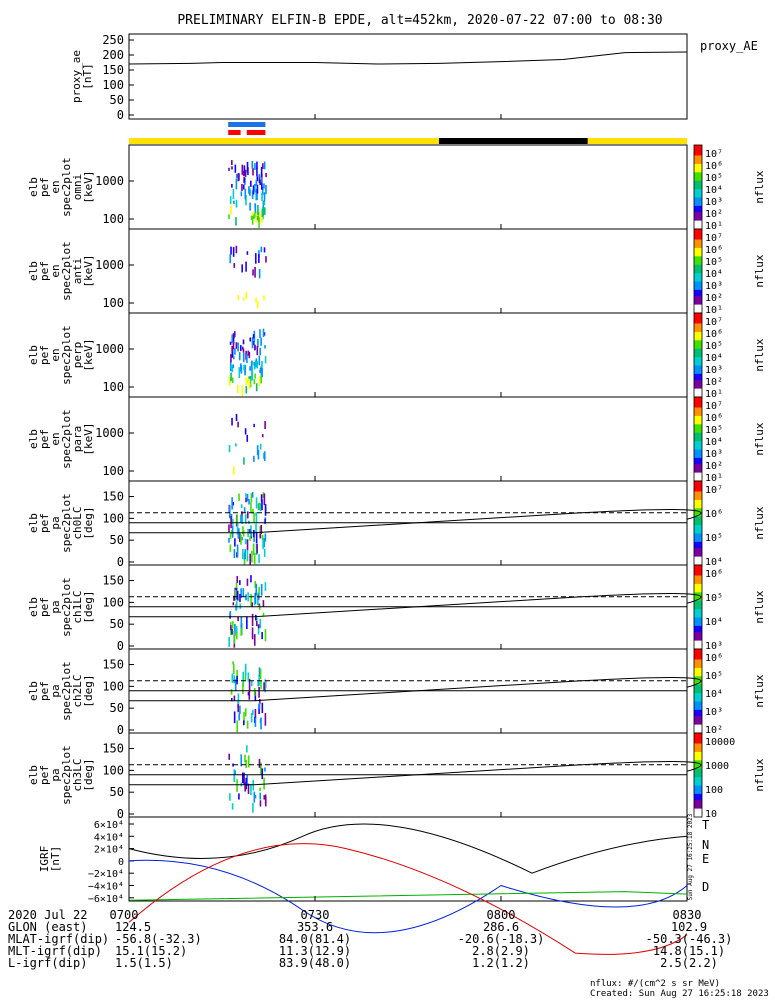  Describe the element at coordinates (247, 124) in the screenshot. I see `science-zone-bar` at that location.